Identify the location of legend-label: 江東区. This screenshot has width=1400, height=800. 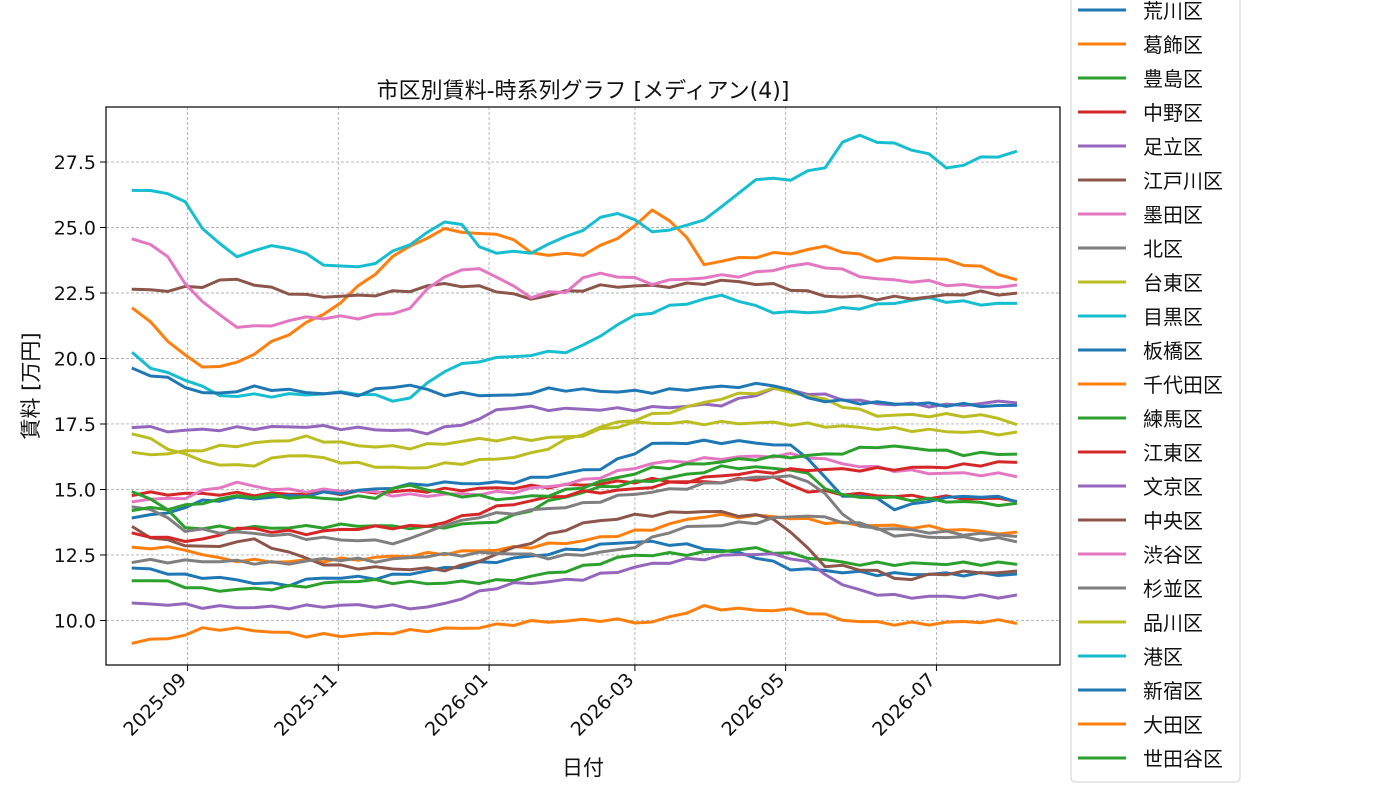
(1173, 453).